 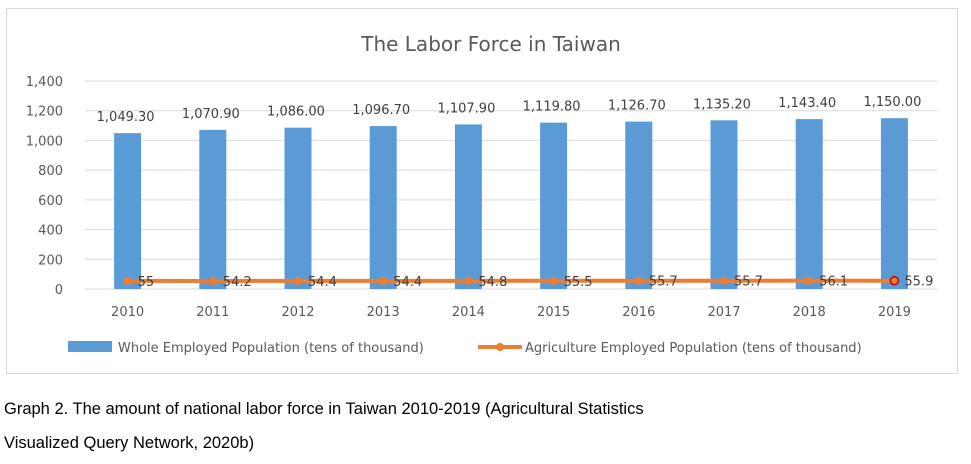 What do you see at coordinates (44, 112) in the screenshot?
I see `y-tick-label: 1,200` at bounding box center [44, 112].